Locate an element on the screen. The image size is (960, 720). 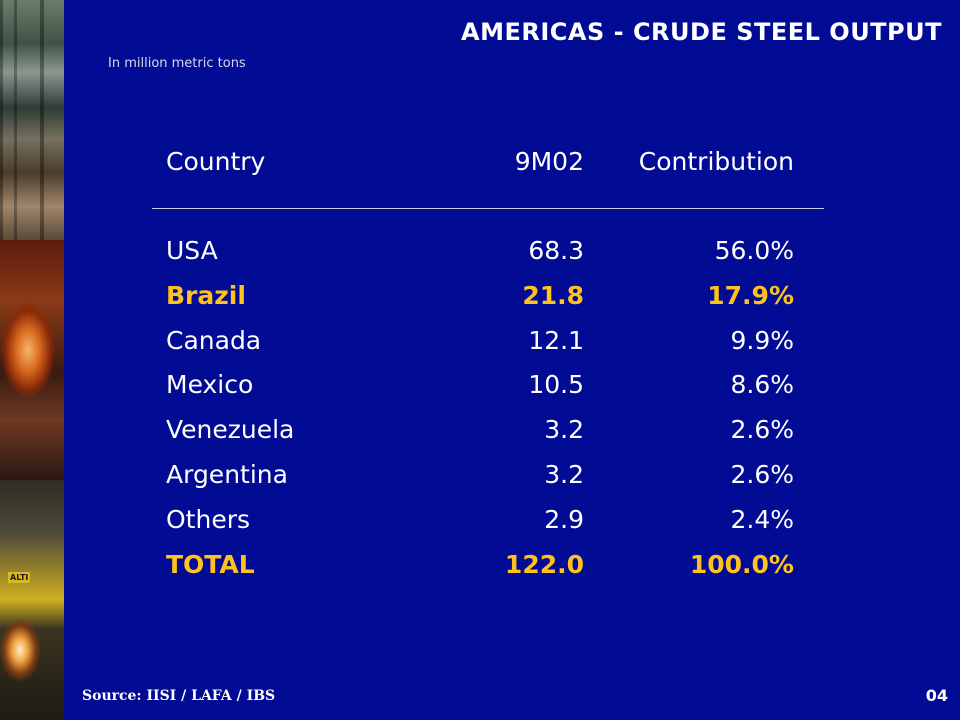
furnace-photo is located at coordinates (32, 600).